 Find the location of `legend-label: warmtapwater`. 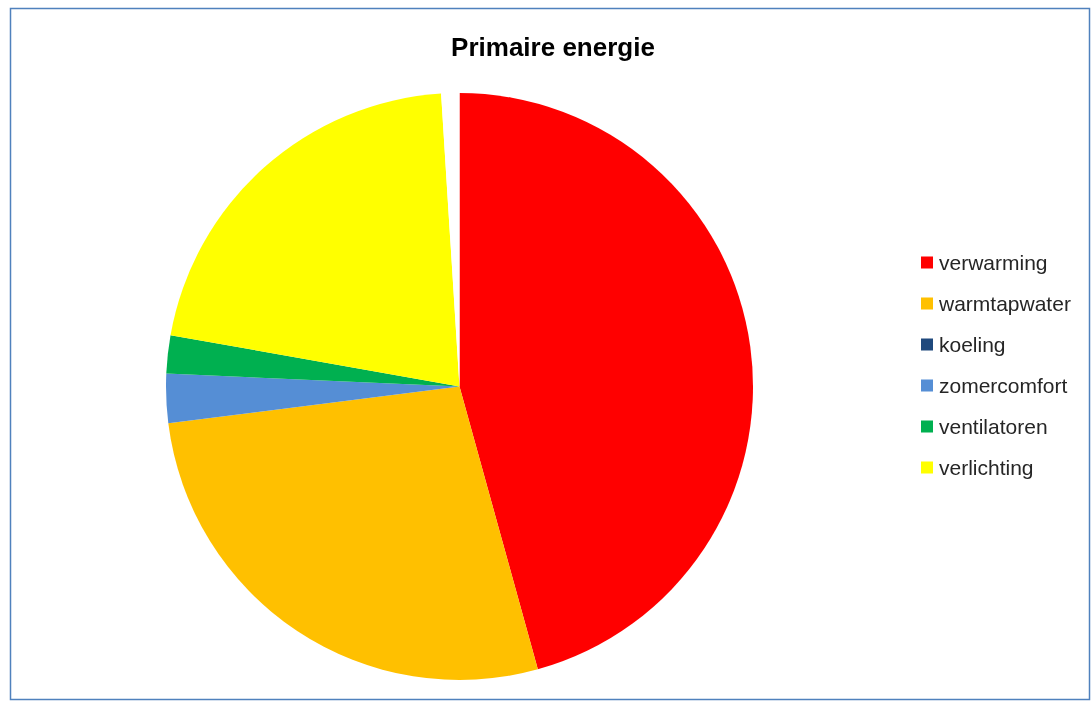

legend-label: warmtapwater is located at coordinates (1004, 303).